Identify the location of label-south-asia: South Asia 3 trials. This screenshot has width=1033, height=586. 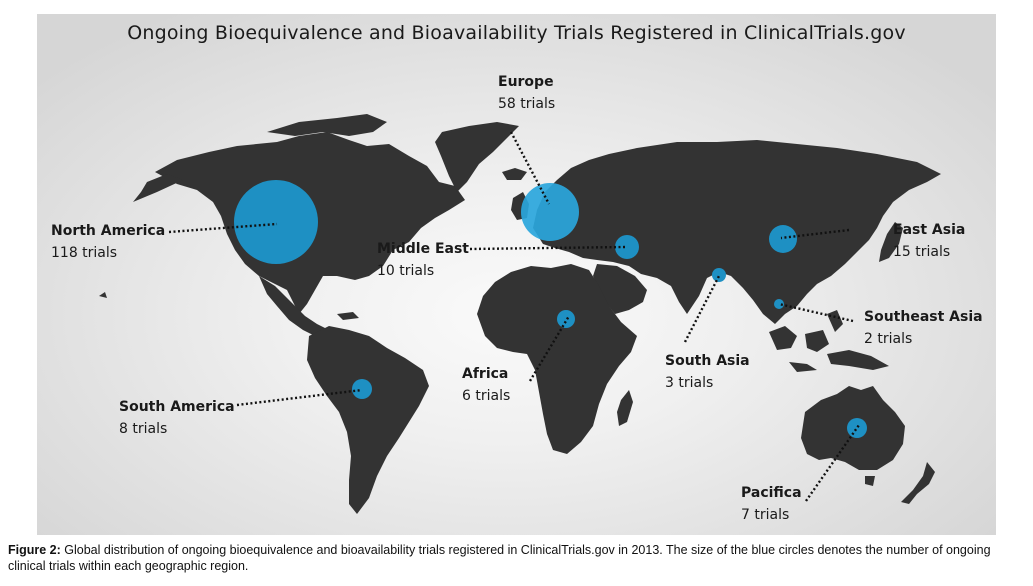
(707, 372).